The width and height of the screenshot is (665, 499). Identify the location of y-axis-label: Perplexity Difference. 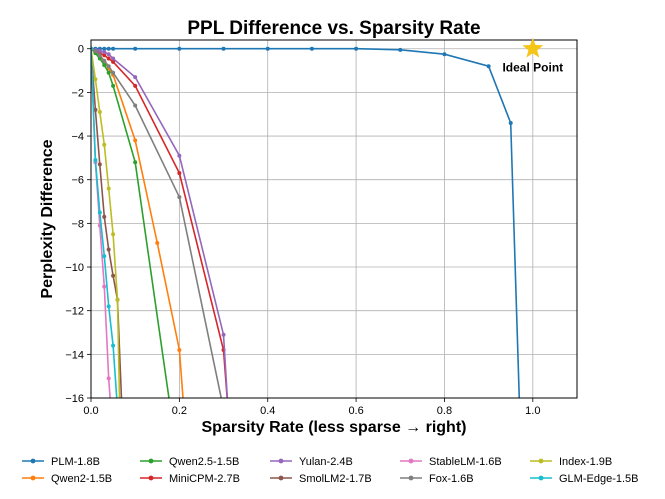
(47, 218).